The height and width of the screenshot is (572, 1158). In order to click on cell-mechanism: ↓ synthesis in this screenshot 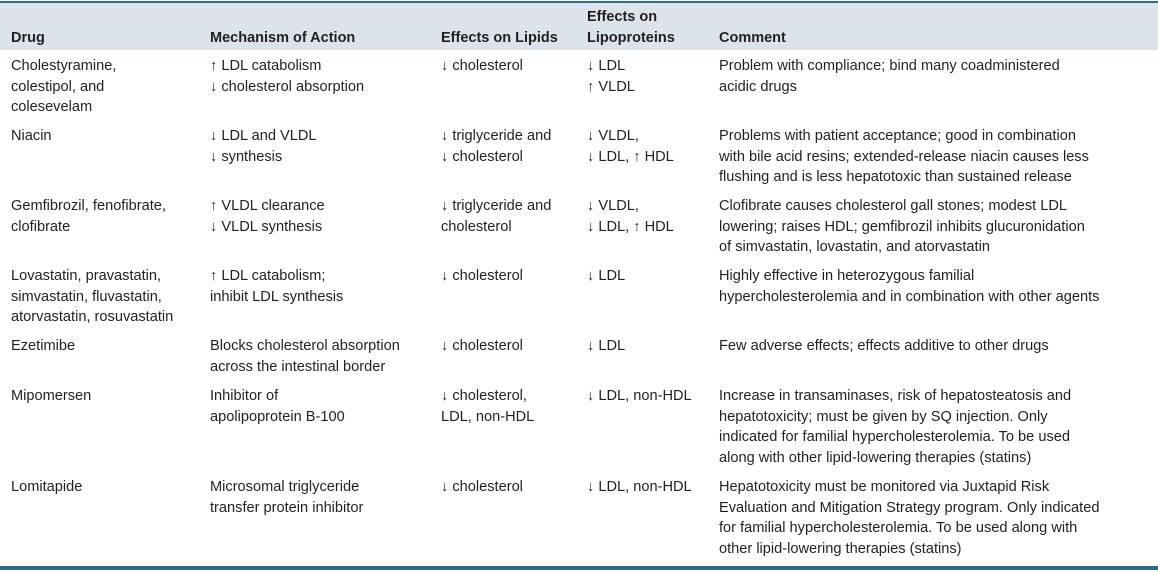, I will do `click(246, 156)`.